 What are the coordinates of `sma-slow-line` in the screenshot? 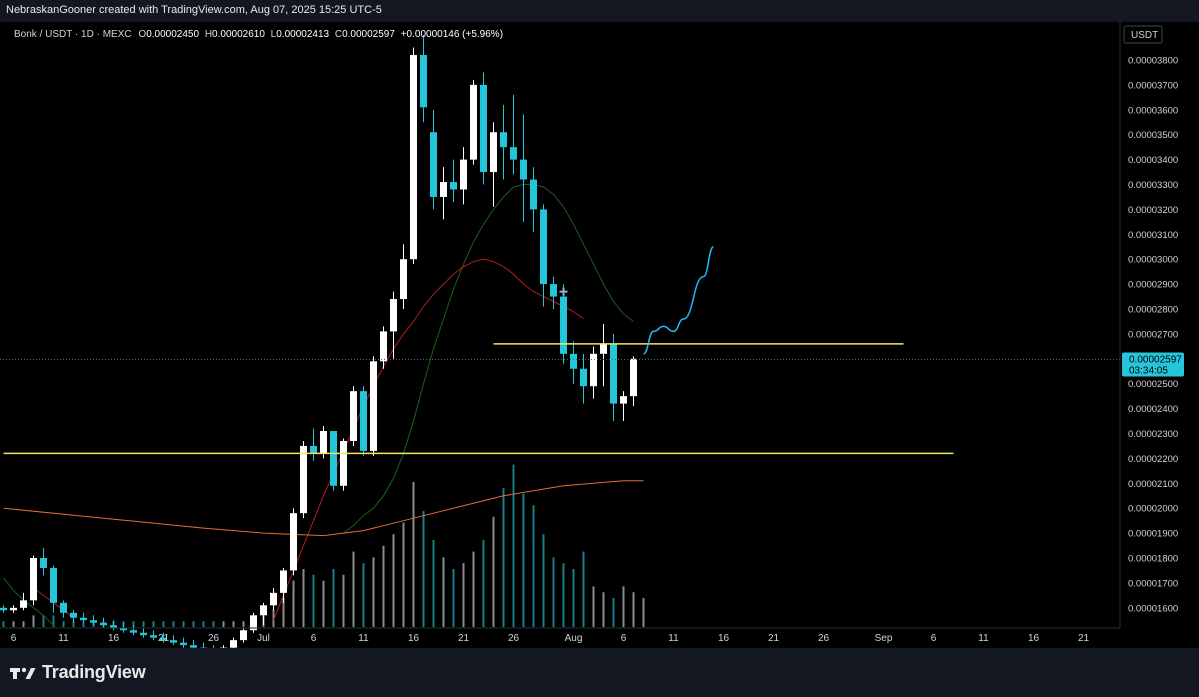 It's located at (323, 508).